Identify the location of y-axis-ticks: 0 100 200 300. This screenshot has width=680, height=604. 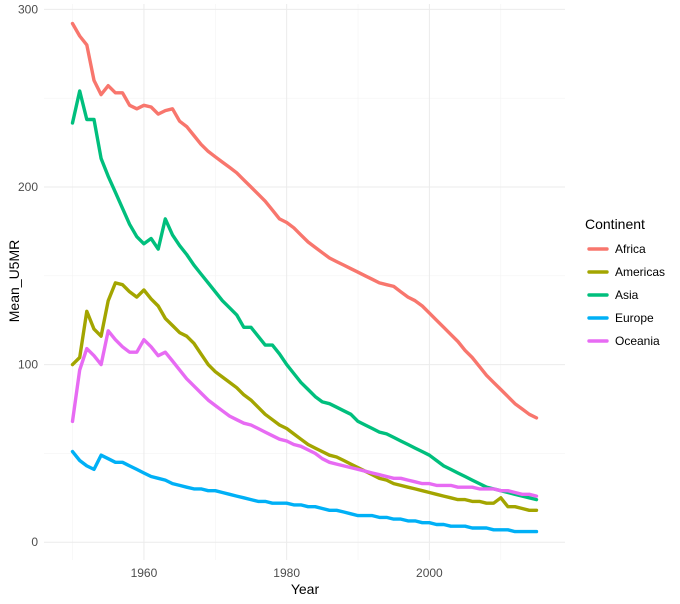
(28, 275).